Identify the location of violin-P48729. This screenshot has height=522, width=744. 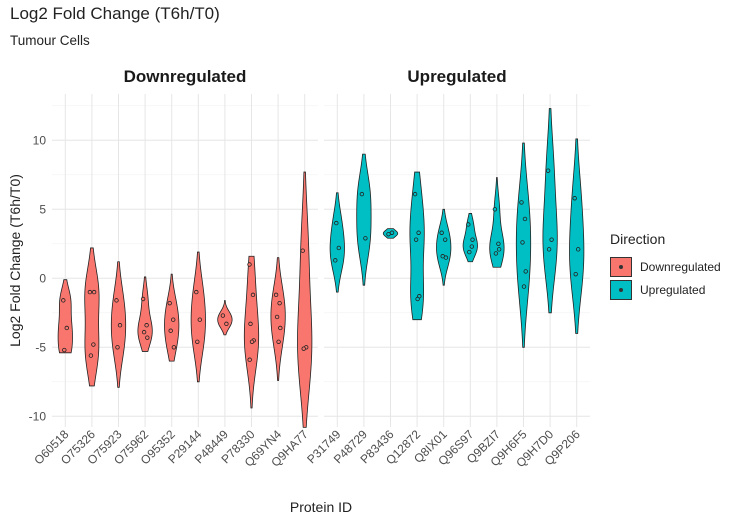
(364, 219).